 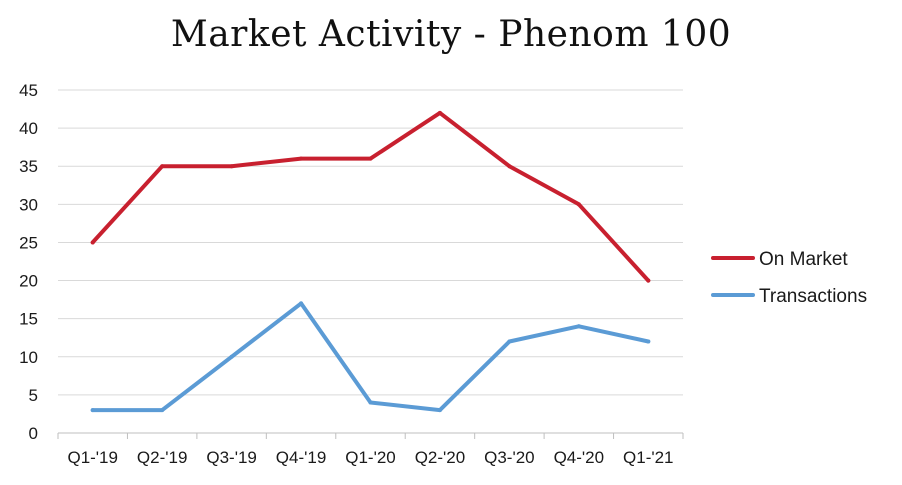 I want to click on x-tick-label: Q3-'19, so click(x=231, y=457).